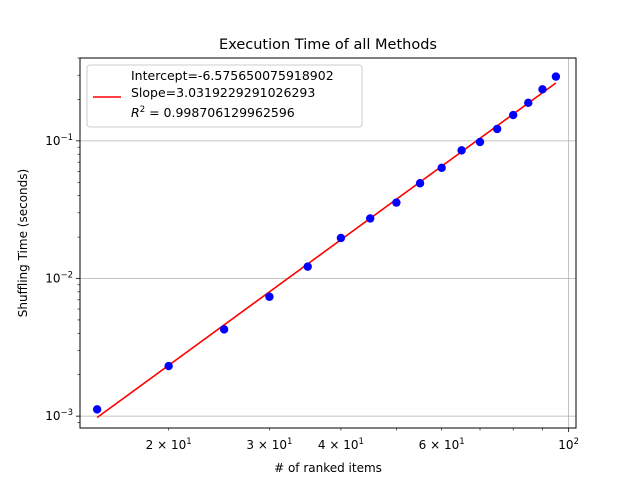 The height and width of the screenshot is (480, 640). I want to click on x-tick-label: 3 × 101, so click(269, 444).